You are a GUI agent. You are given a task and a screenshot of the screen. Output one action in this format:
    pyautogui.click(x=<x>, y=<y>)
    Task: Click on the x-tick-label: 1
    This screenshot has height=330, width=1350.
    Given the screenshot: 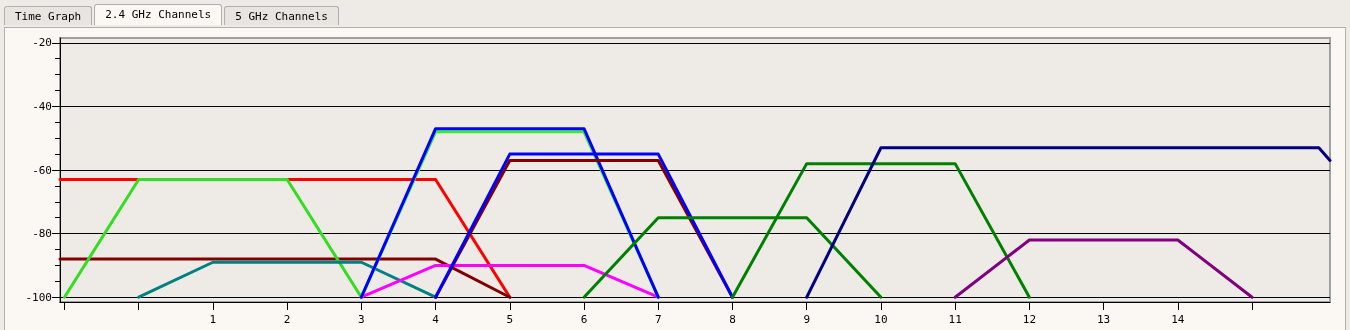 What is the action you would take?
    pyautogui.click(x=213, y=319)
    